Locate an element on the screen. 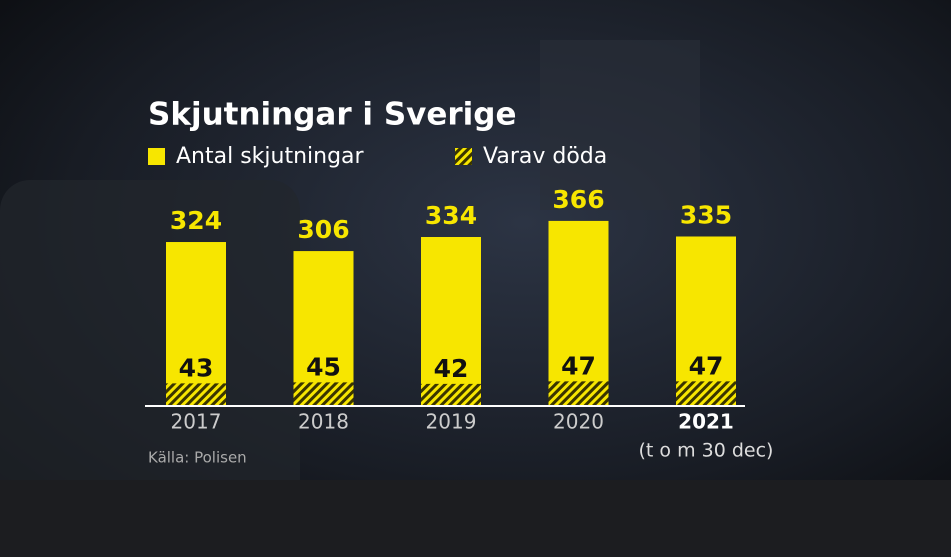  value-label: 43 is located at coordinates (196, 367).